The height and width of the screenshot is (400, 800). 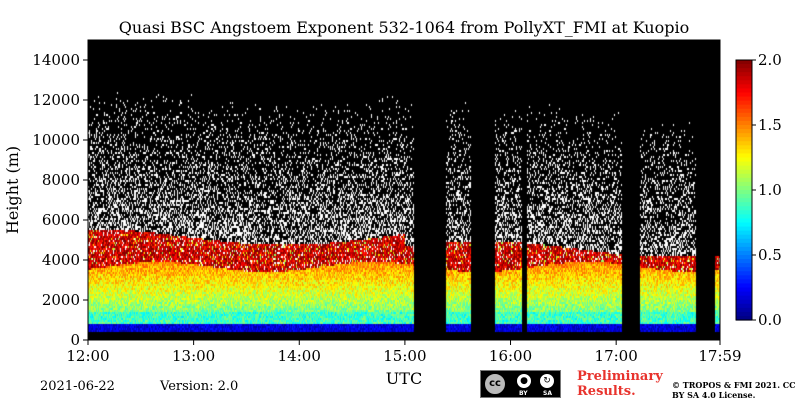 What do you see at coordinates (510, 356) in the screenshot?
I see `x-tick-label: 16:00` at bounding box center [510, 356].